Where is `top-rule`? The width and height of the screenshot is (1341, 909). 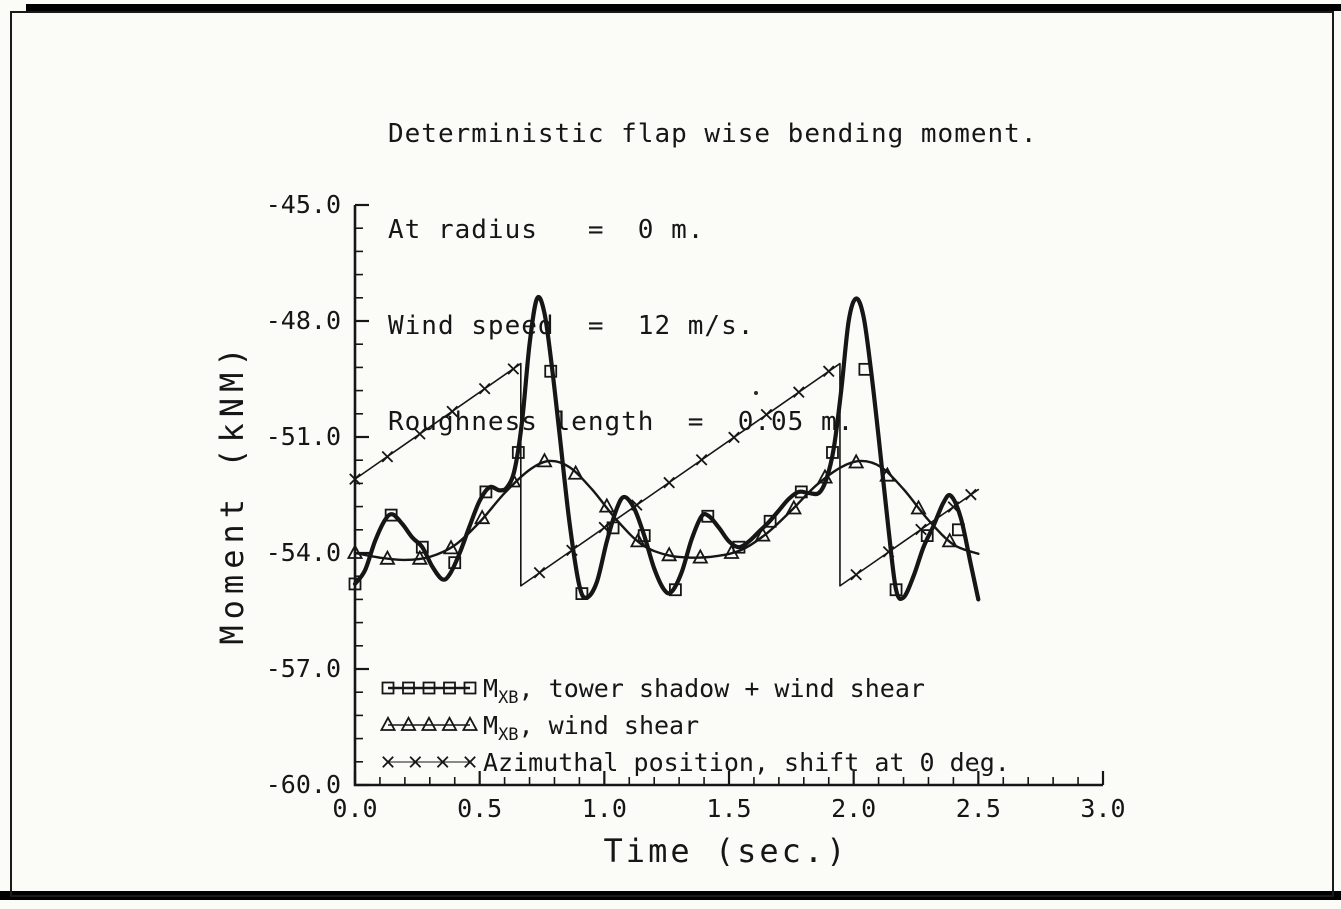
top-rule is located at coordinates (683, 7).